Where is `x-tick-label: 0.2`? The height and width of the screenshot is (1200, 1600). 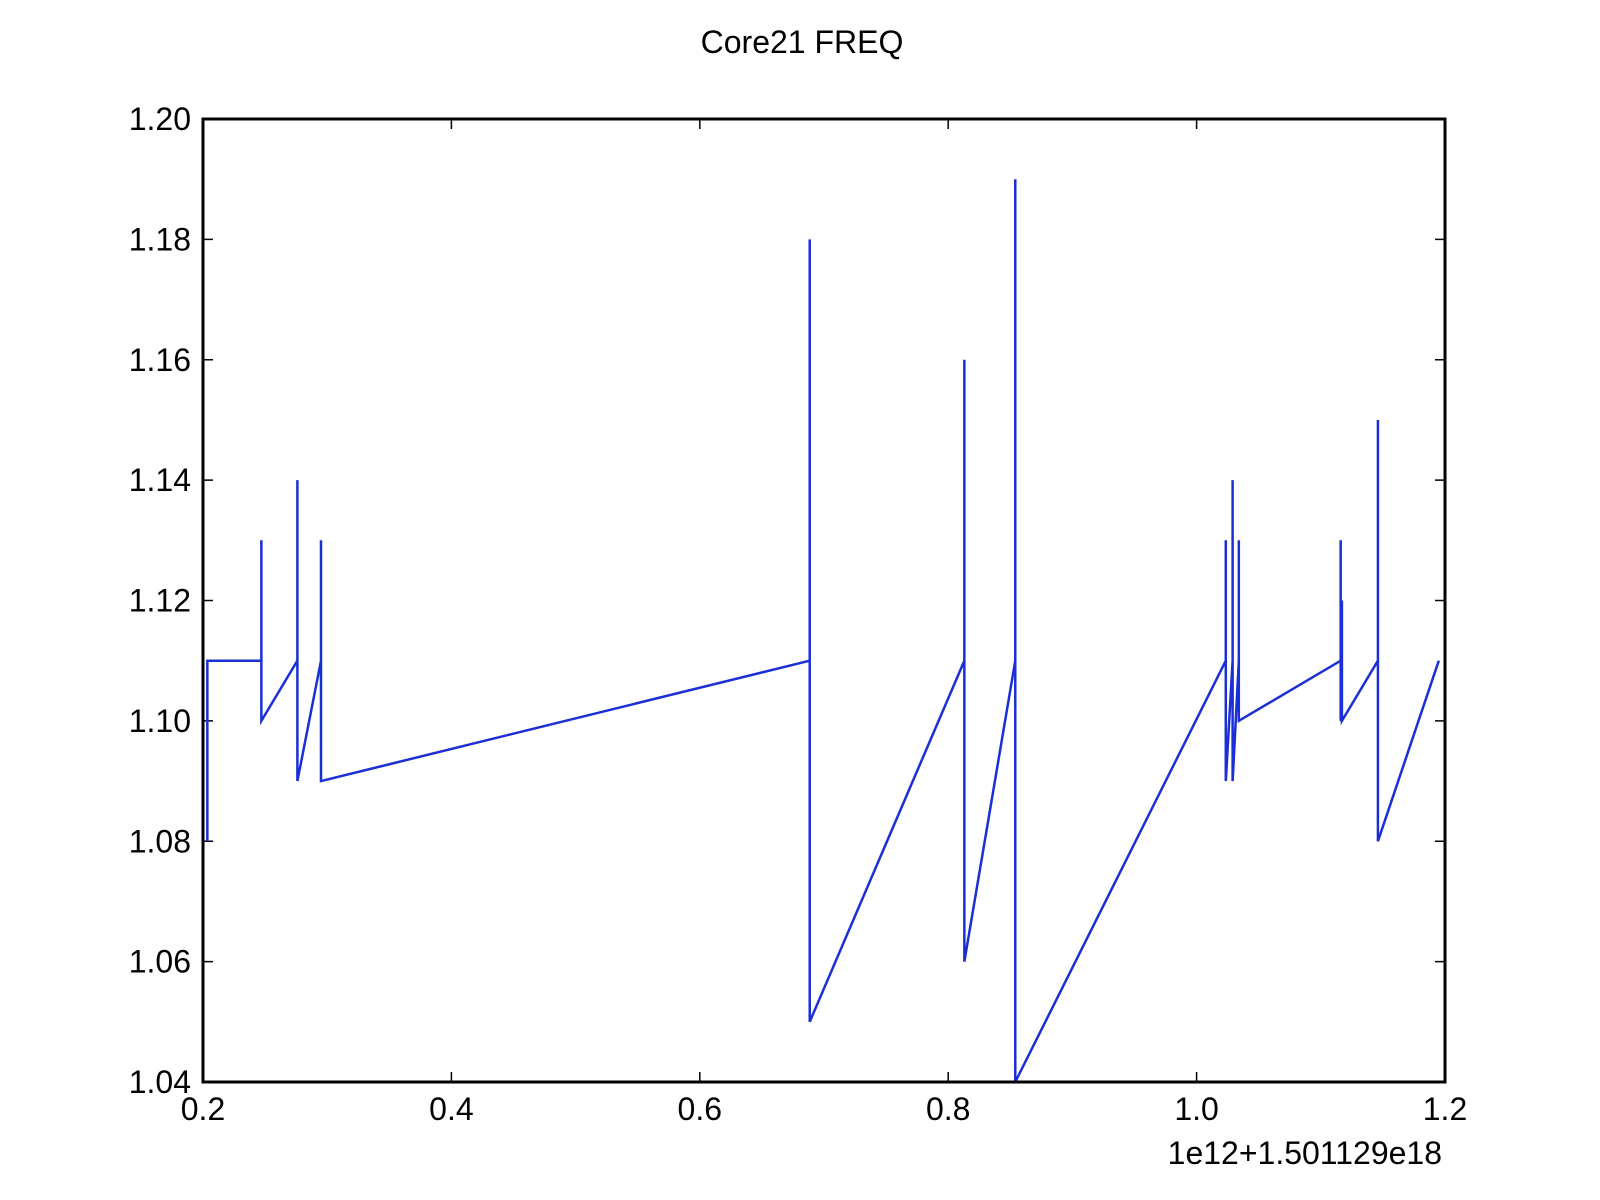
x-tick-label: 0.2 is located at coordinates (203, 1109).